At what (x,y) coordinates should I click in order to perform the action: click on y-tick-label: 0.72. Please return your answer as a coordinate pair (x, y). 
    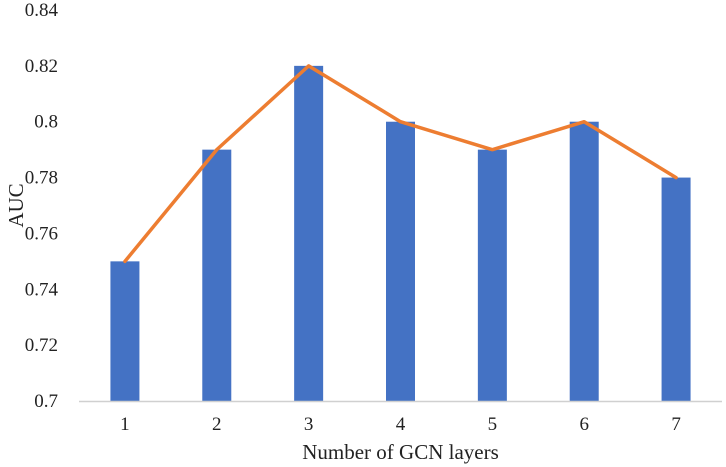
    Looking at the image, I should click on (41, 345).